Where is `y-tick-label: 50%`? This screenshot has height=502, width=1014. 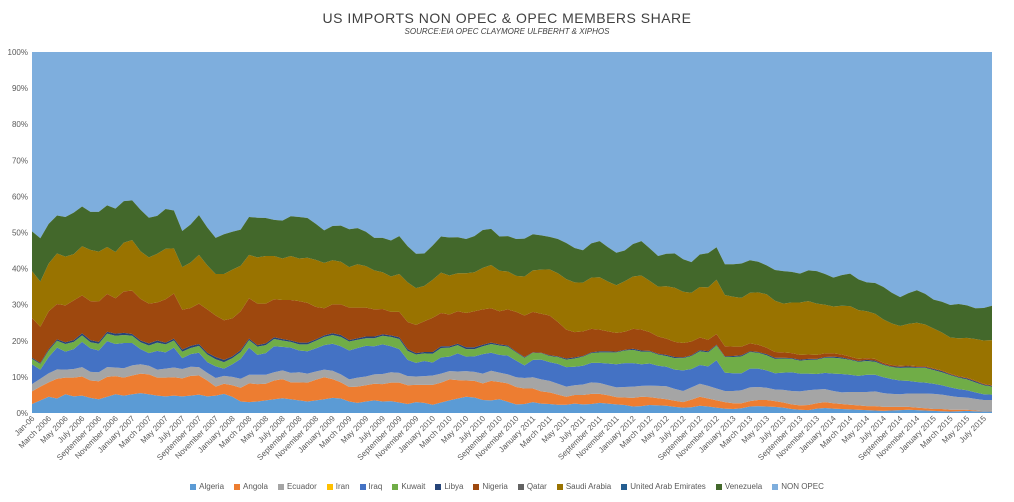 y-tick-label: 50% is located at coordinates (20, 233).